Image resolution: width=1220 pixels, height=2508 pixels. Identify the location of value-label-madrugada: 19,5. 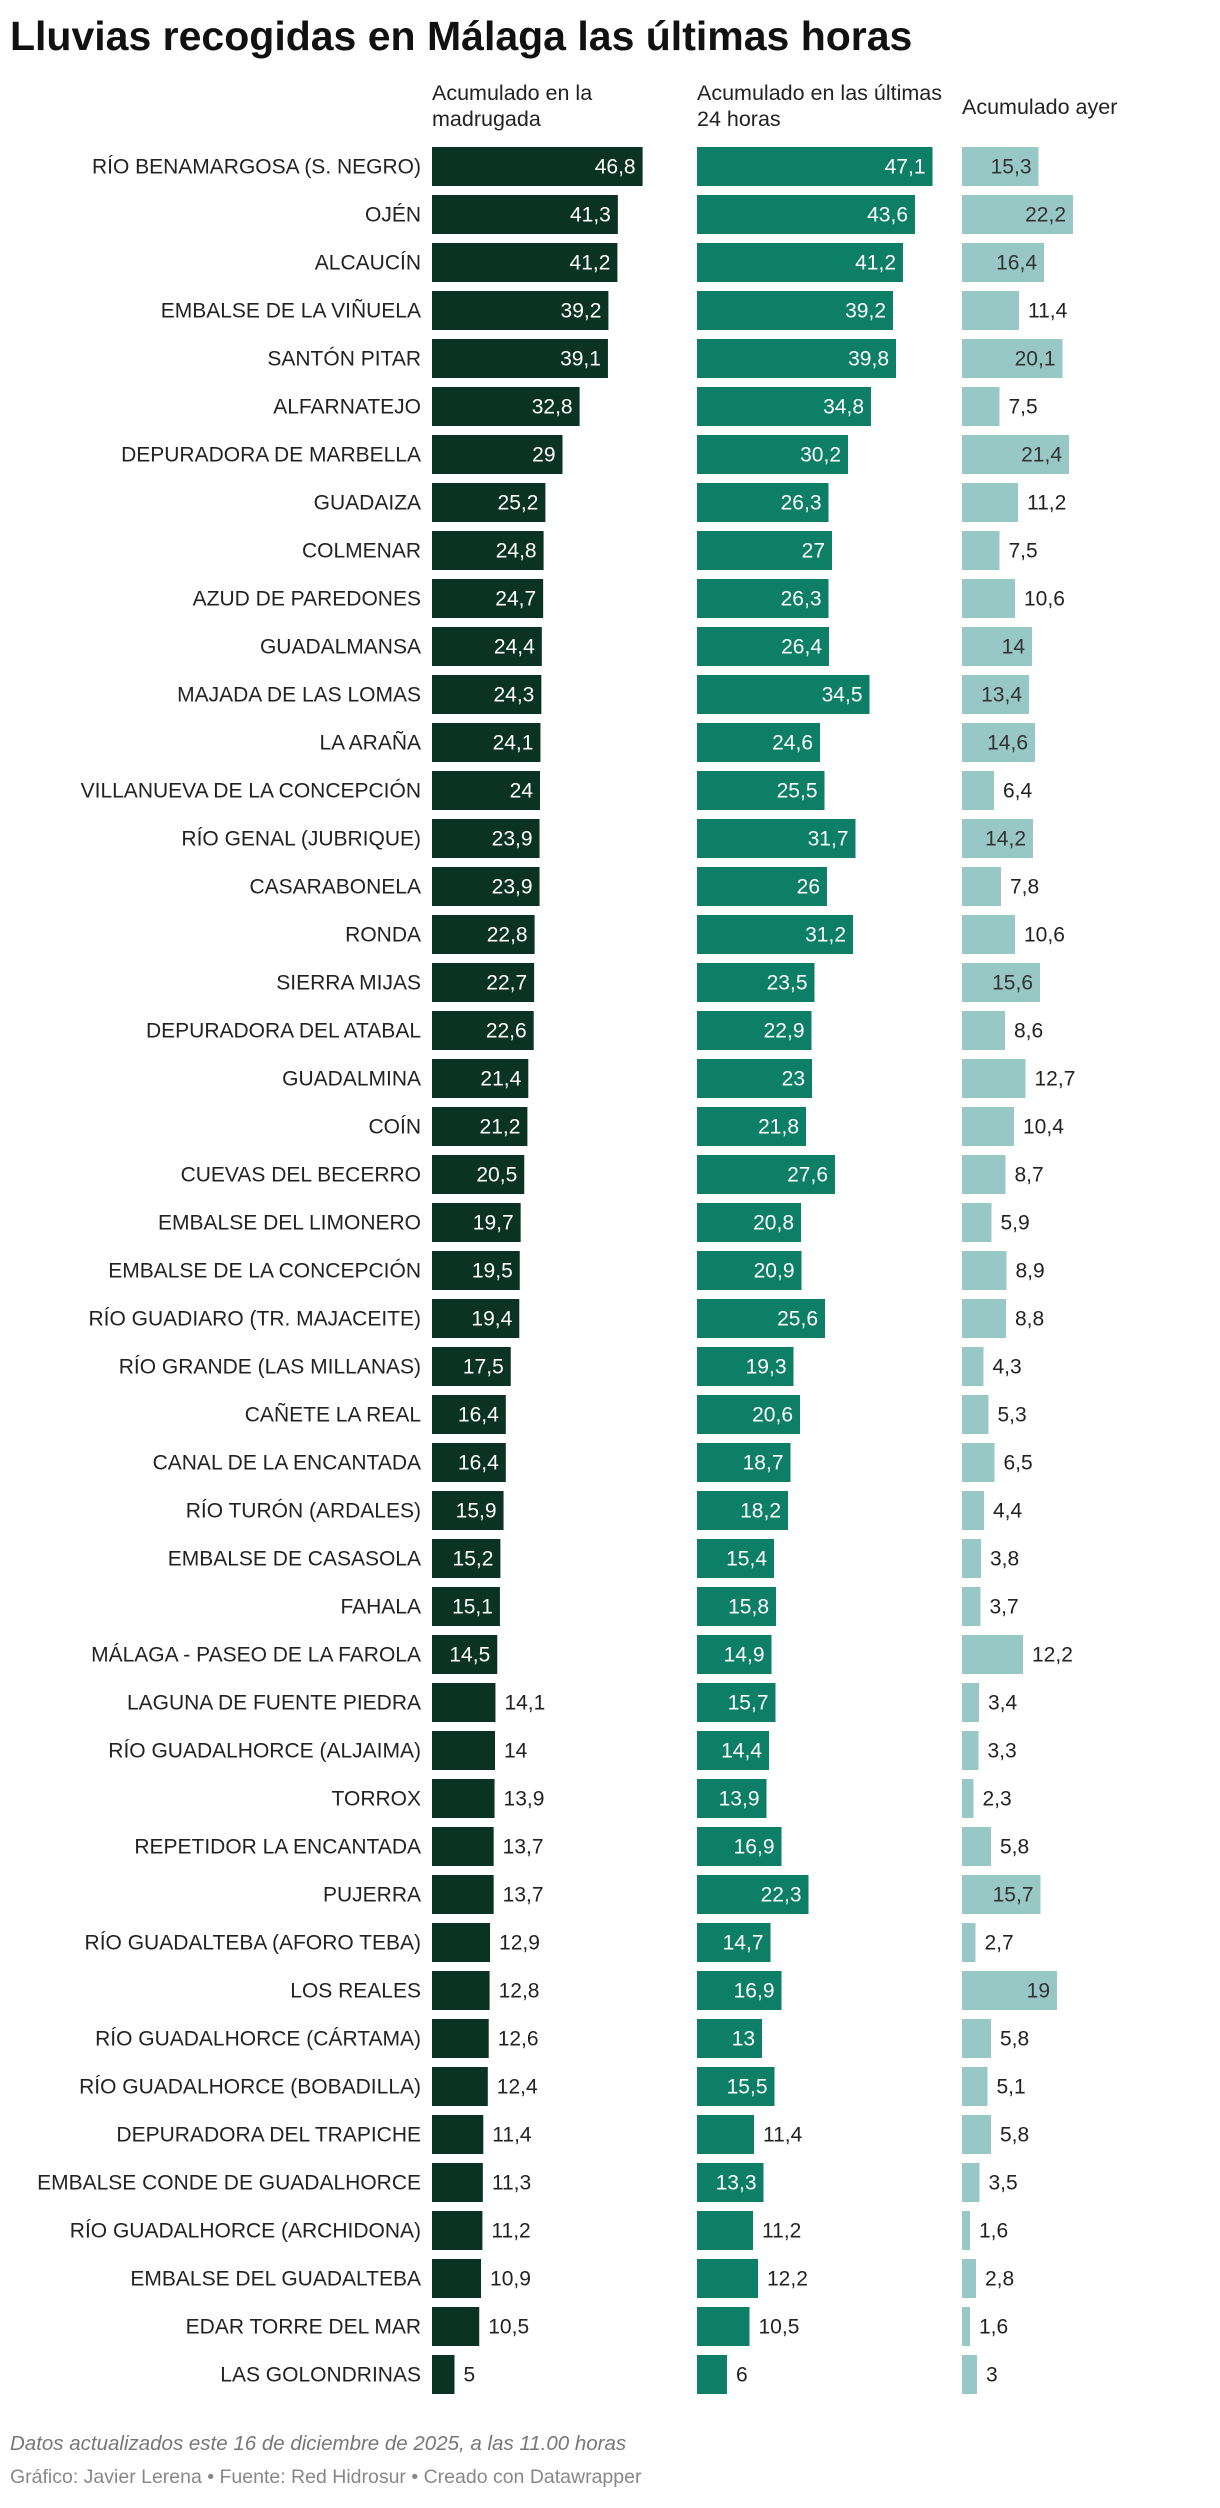
(492, 1271).